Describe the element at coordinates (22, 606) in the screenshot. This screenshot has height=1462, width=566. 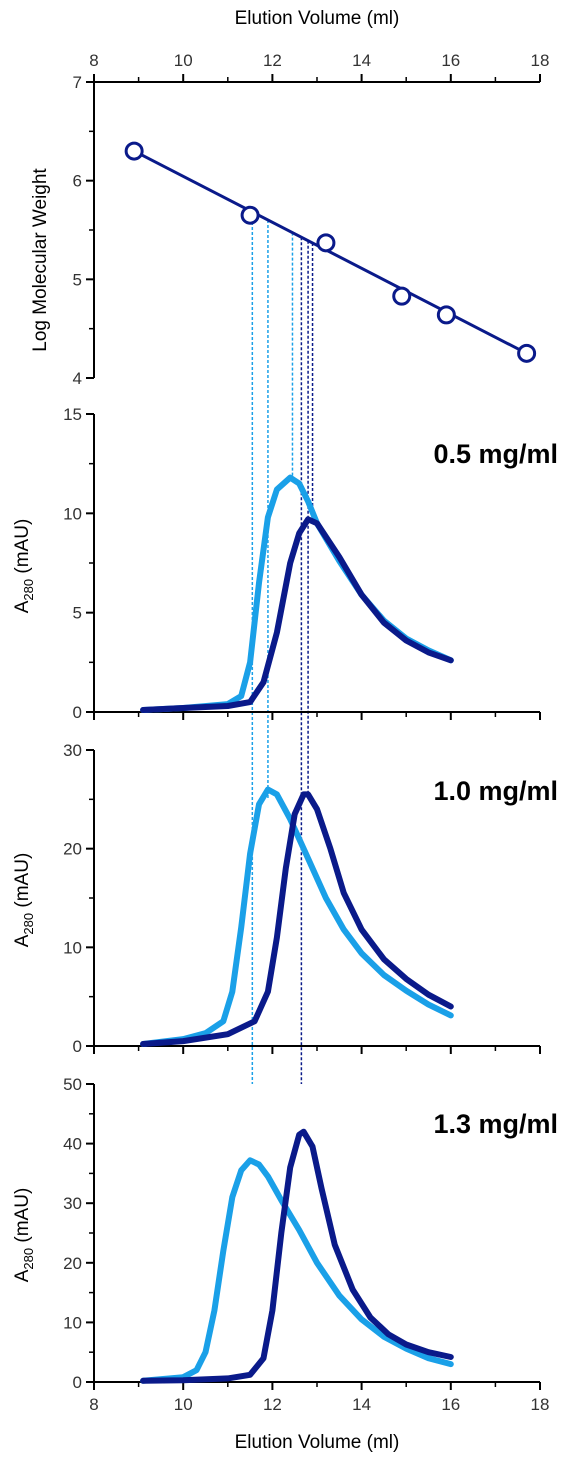
I see `ylabel-main-0-5: A` at that location.